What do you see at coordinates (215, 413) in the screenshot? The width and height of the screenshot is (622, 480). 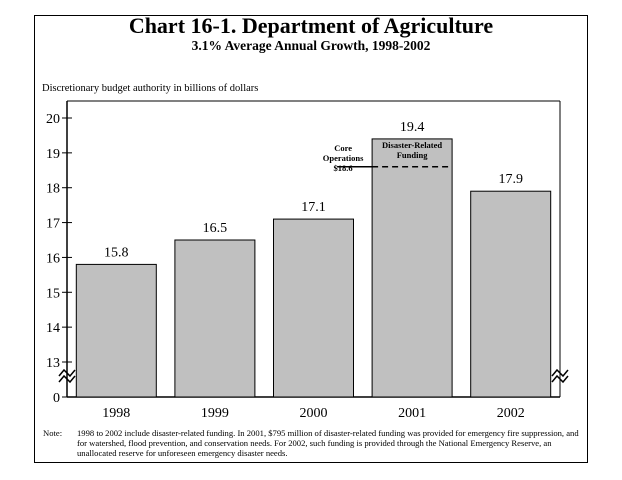 I see `x-tick-label-1999: 1999` at bounding box center [215, 413].